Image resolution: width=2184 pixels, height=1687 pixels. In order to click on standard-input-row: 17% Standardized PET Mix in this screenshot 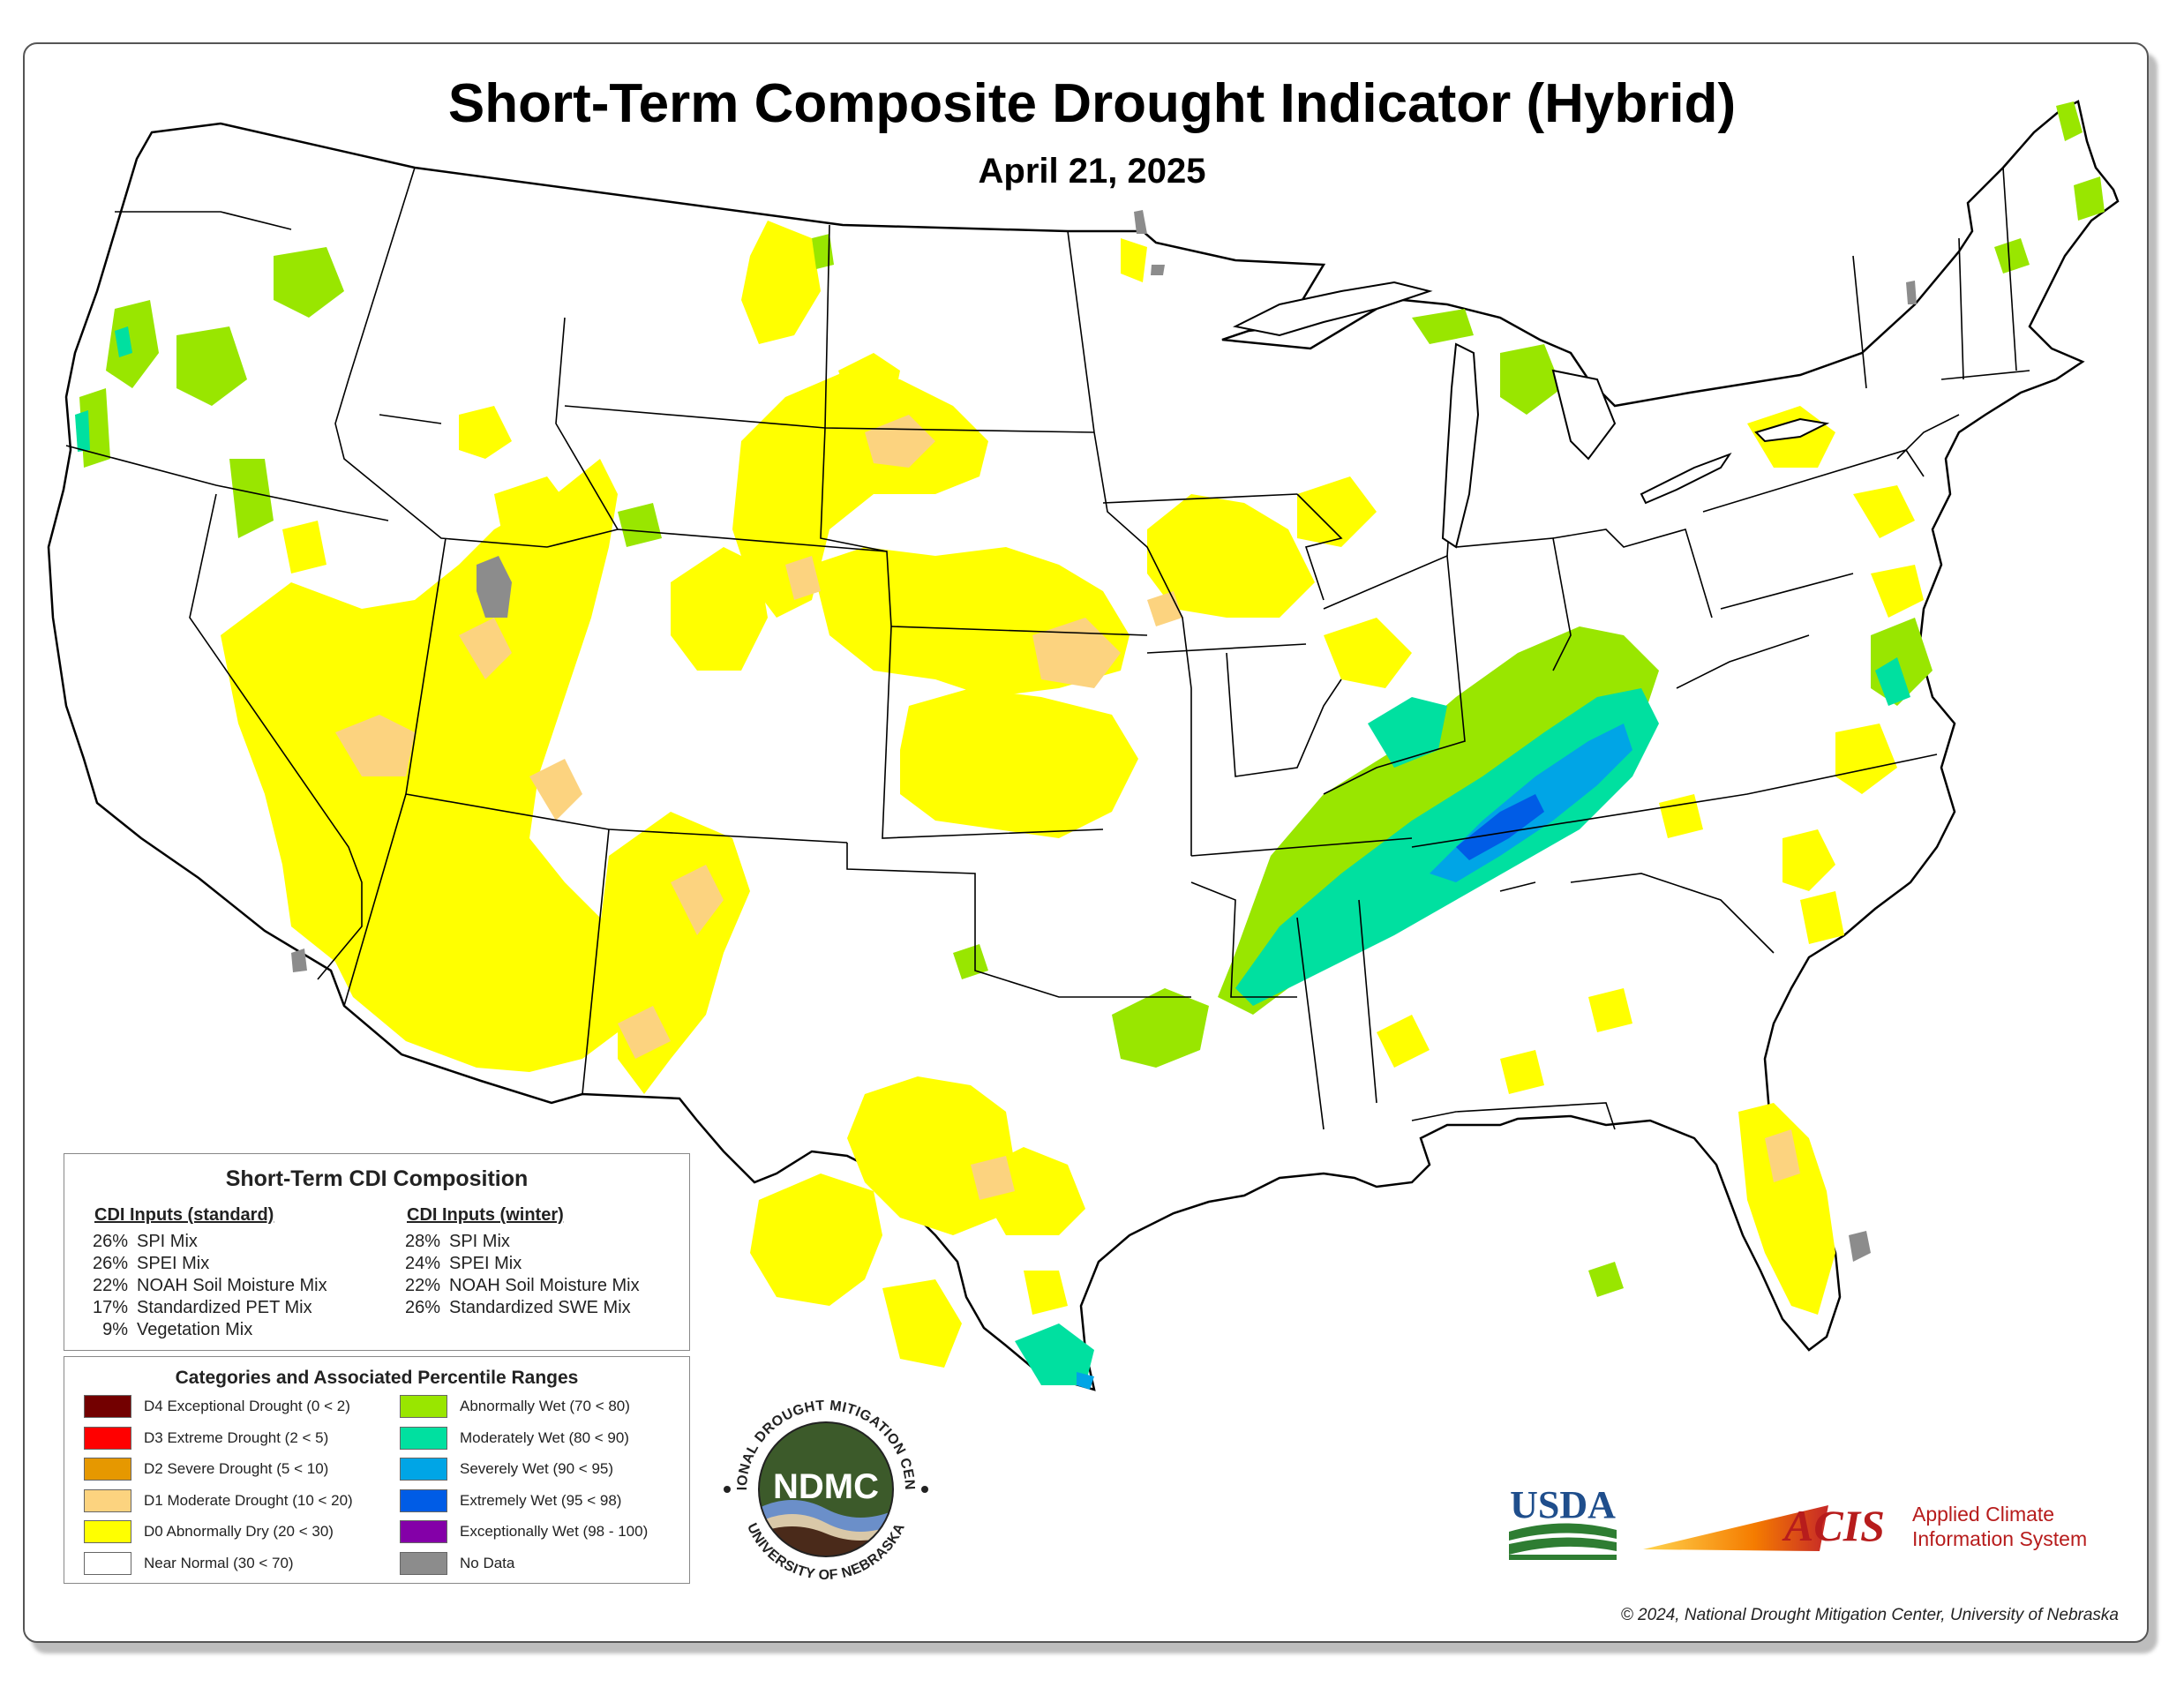, I will do `click(202, 1307)`.